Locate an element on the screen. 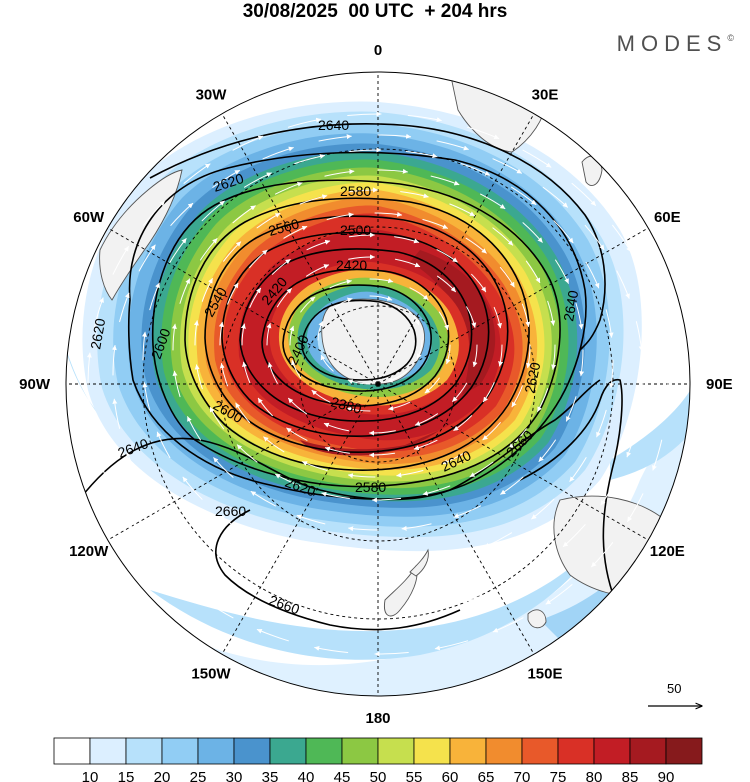 The image size is (750, 782). colorbar-label: 75 is located at coordinates (558, 775).